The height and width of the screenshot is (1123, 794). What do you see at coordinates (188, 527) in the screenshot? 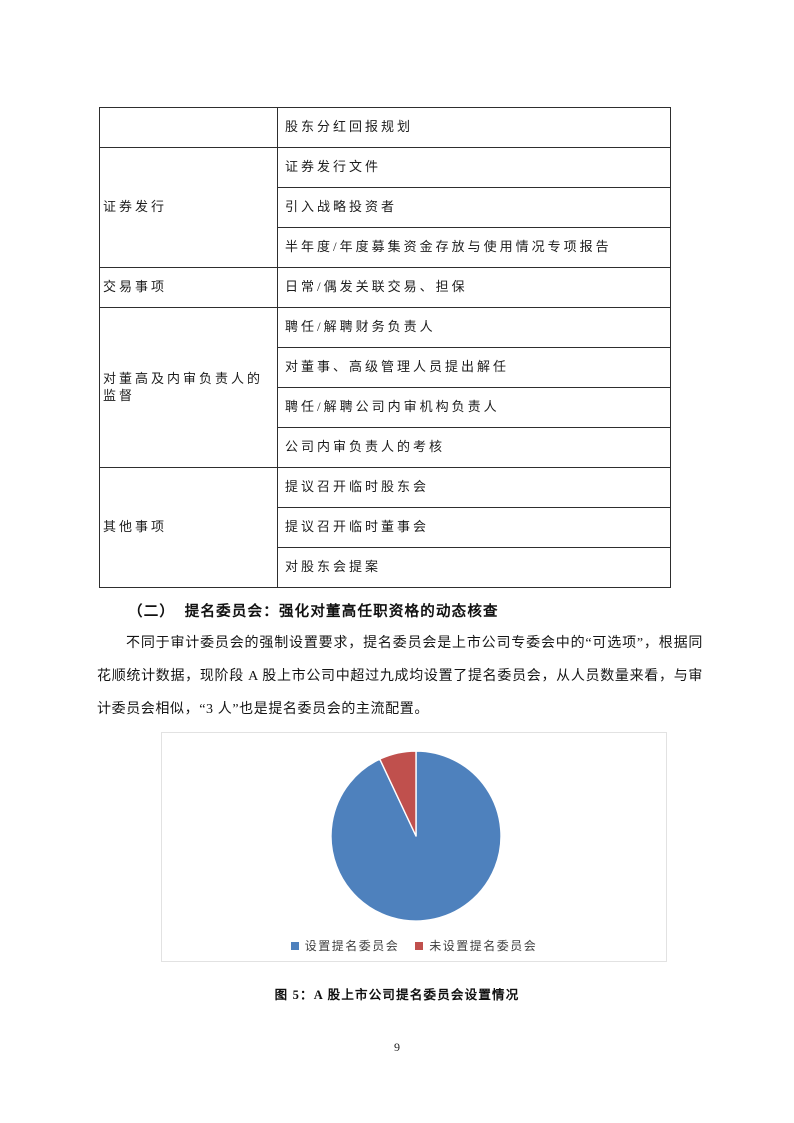
I see `table-category-cell: 其他事项` at bounding box center [188, 527].